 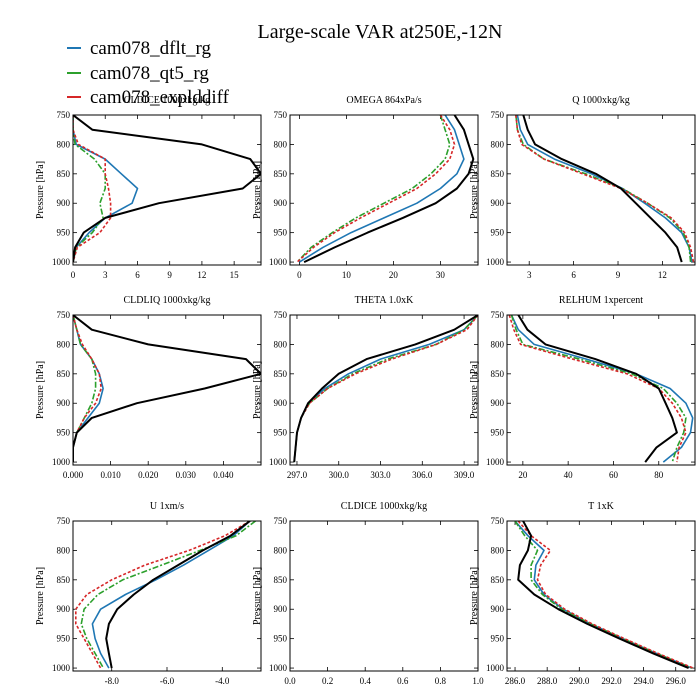 What do you see at coordinates (601, 506) in the screenshot?
I see `panel-title: T 1xK` at bounding box center [601, 506].